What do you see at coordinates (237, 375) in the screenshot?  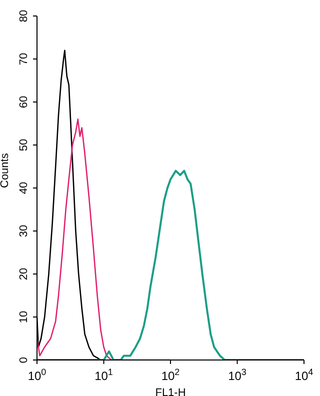 I see `x-tick-label: 10$^{3}$` at bounding box center [237, 375].